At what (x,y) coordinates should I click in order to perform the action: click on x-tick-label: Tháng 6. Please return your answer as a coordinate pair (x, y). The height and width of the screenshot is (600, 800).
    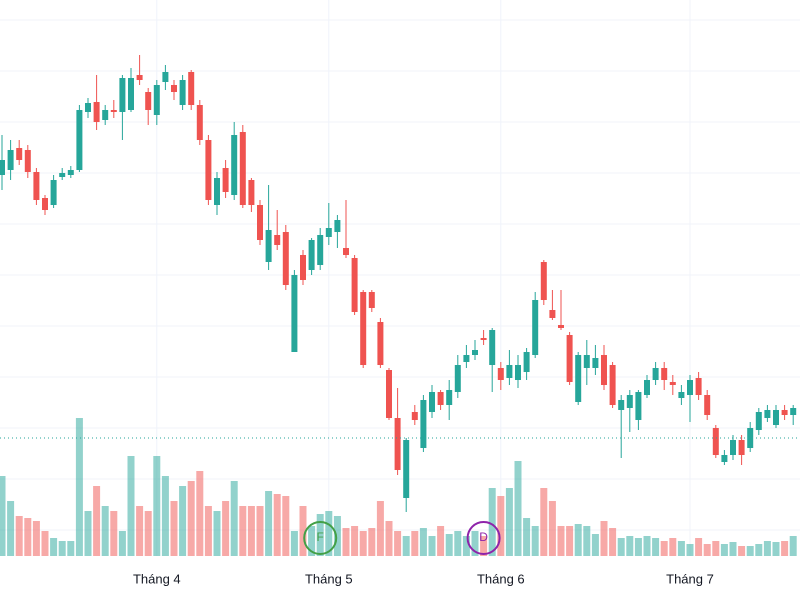
    Looking at the image, I should click on (501, 578).